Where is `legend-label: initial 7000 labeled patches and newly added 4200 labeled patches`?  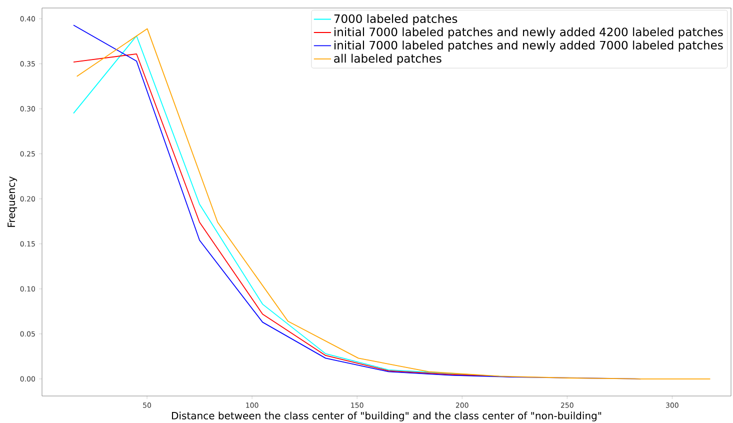 legend-label: initial 7000 labeled patches and newly added 4200 labeled patches is located at coordinates (528, 32).